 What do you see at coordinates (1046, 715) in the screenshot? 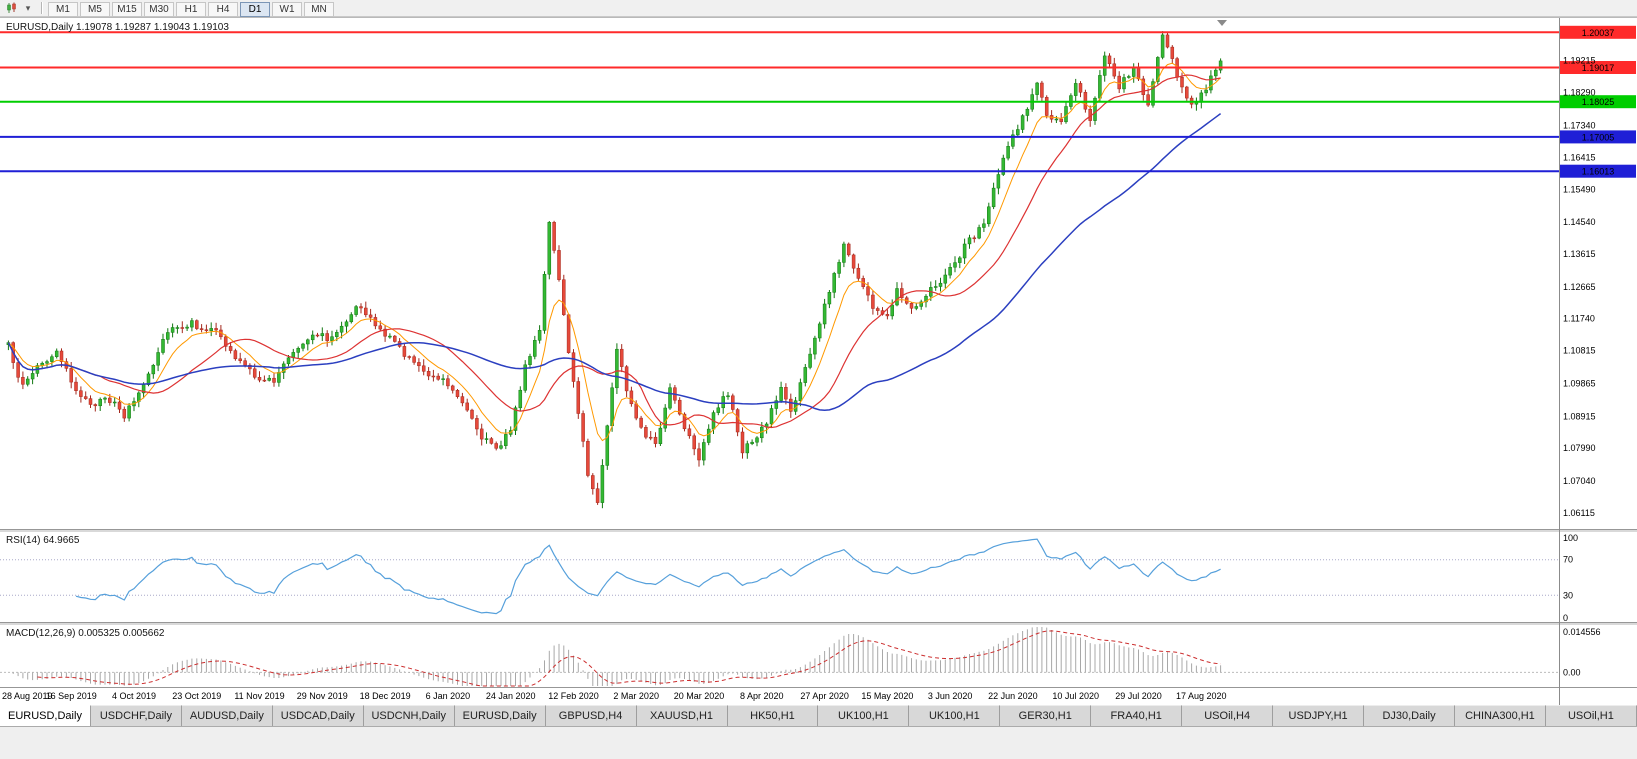
I see `symbol-tab-ger30-h1: GER30,H1` at bounding box center [1046, 715].